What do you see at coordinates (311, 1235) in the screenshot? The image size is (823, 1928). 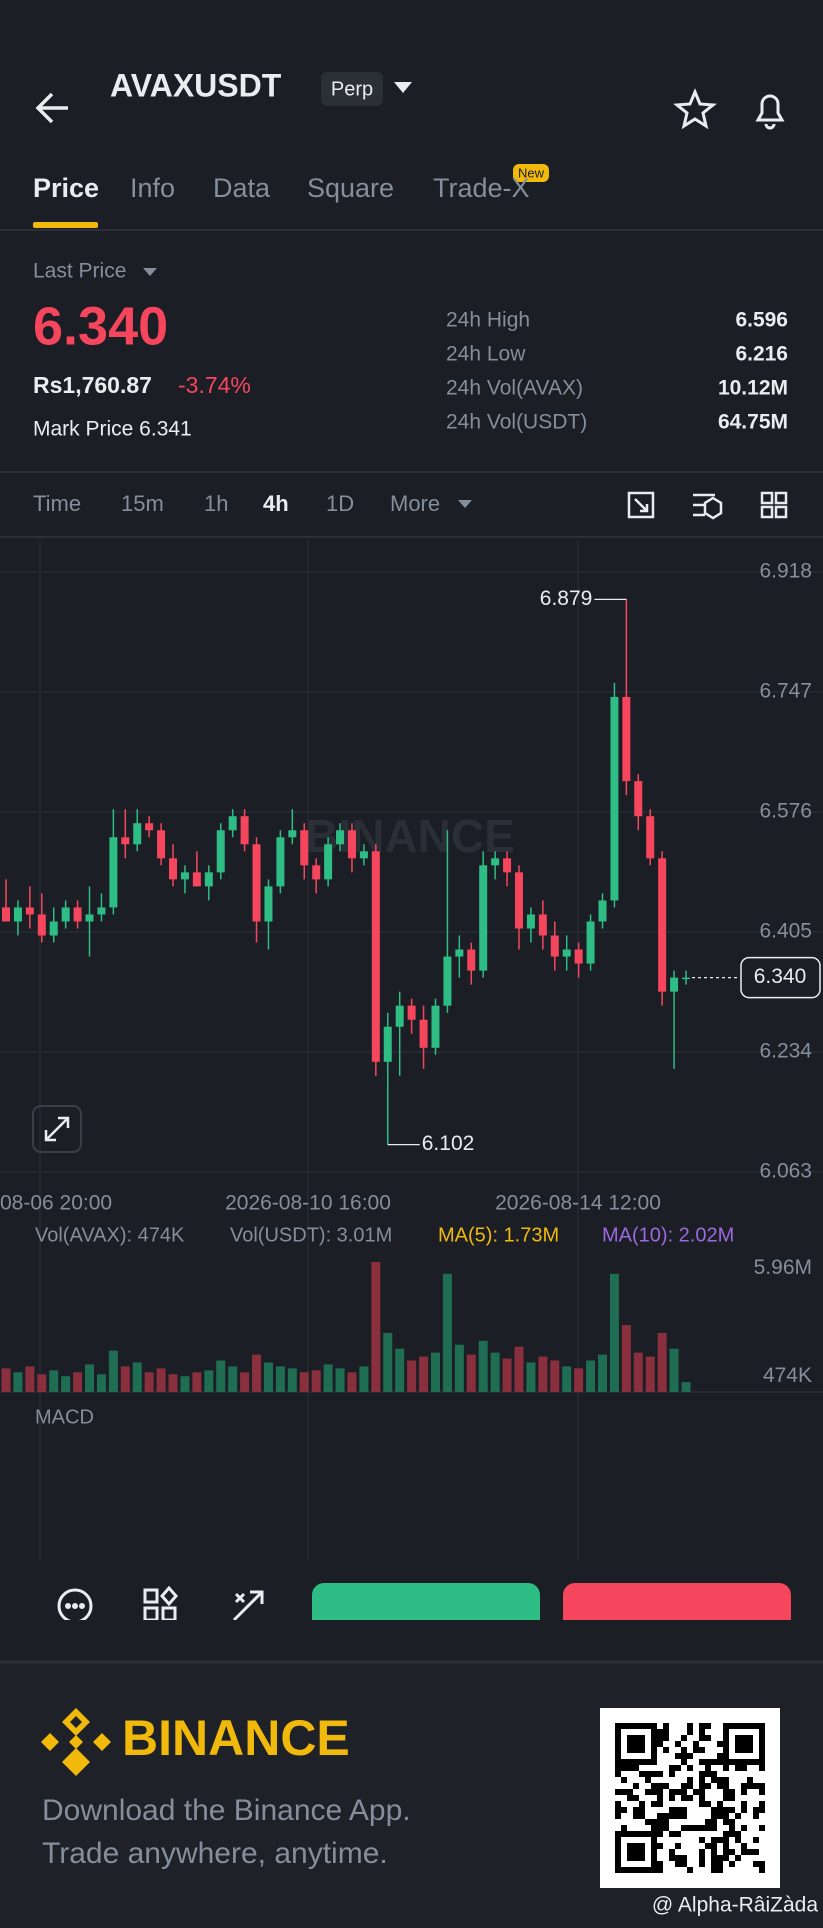 I see `volume-legend: Vol(USDT): 3.01M` at bounding box center [311, 1235].